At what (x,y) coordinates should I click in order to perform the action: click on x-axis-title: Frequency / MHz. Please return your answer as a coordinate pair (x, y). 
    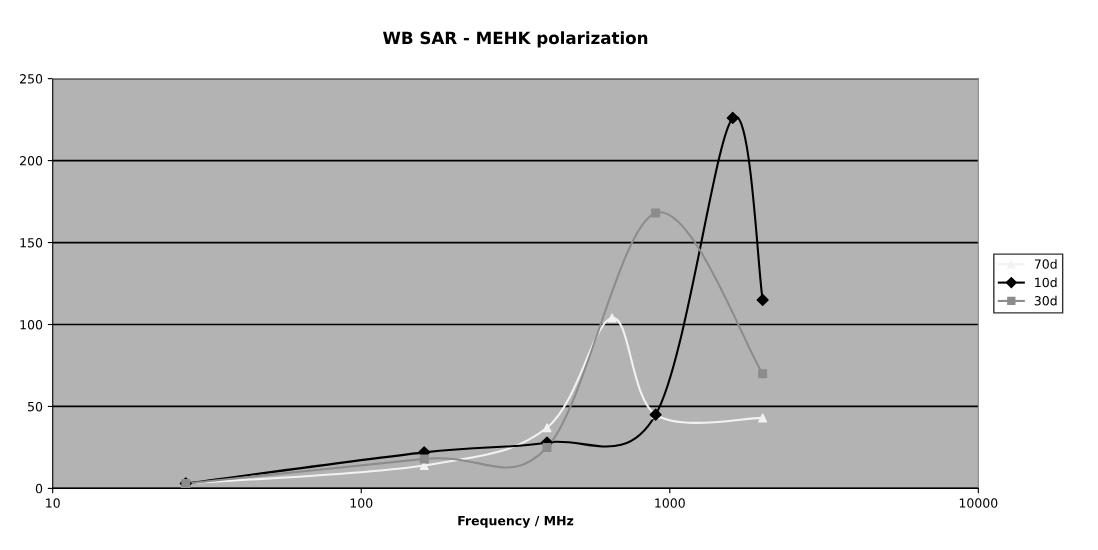
    Looking at the image, I should click on (516, 522).